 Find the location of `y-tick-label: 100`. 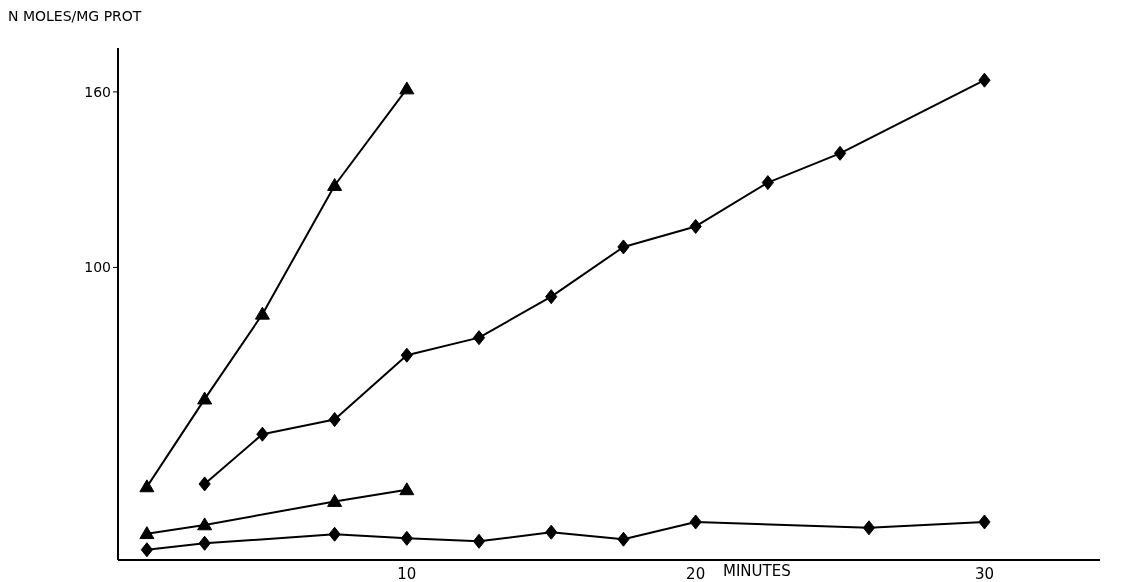

y-tick-label: 100 is located at coordinates (97, 267).